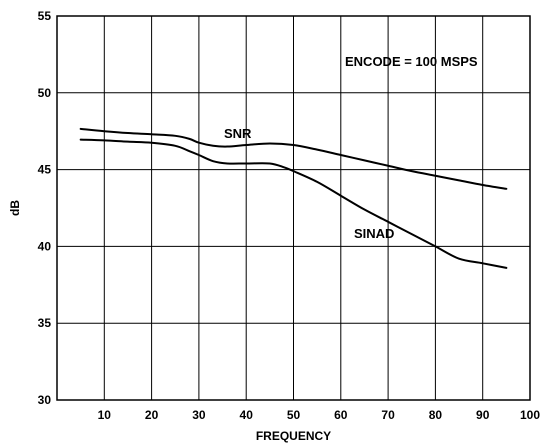 This screenshot has height=446, width=543. What do you see at coordinates (483, 415) in the screenshot?
I see `x-tick-label: 90` at bounding box center [483, 415].